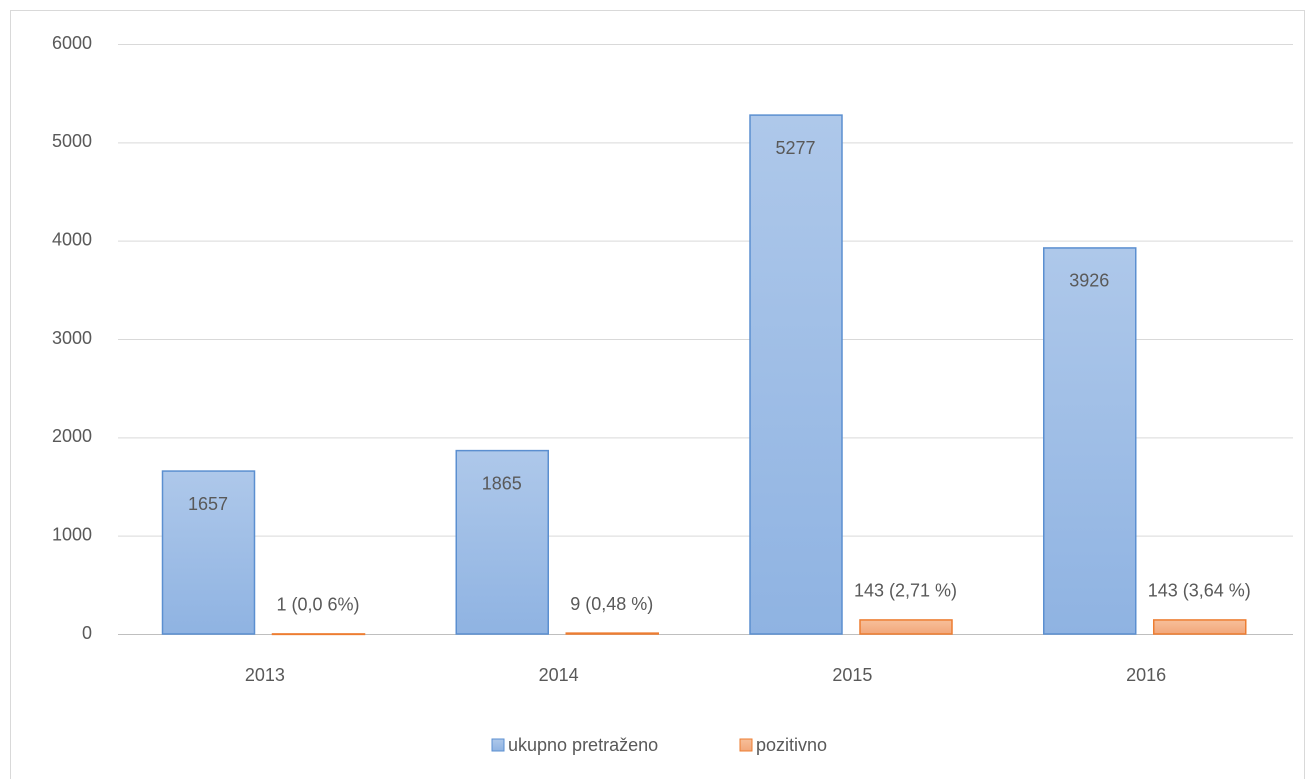 Image resolution: width=1315 pixels, height=779 pixels. What do you see at coordinates (208, 504) in the screenshot?
I see `data-label: 1657` at bounding box center [208, 504].